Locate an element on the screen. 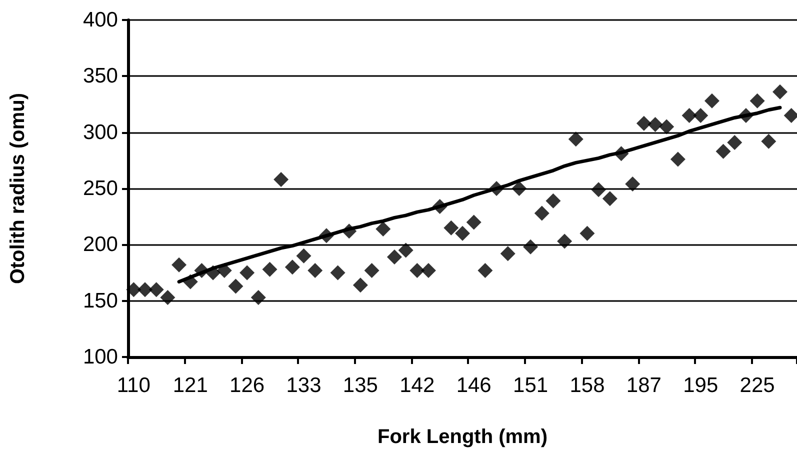 The height and width of the screenshot is (466, 797). x-tick-label: 146 is located at coordinates (474, 385).